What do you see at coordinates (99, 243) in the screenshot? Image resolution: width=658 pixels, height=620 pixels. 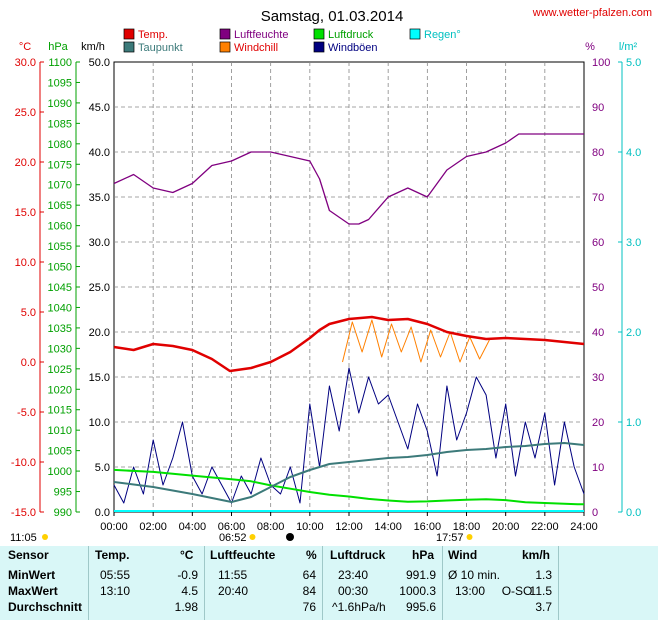 I see `tick-label-wind: 30.0` at bounding box center [99, 243].